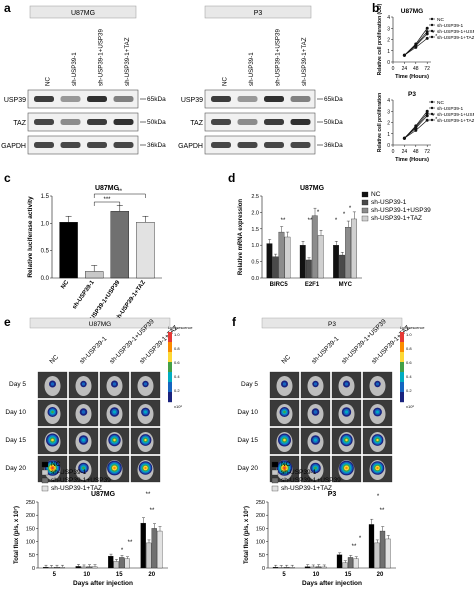  What do you see at coordinates (192, 100) in the screenshot?
I see `blot-row-label: USP39` at bounding box center [192, 100].